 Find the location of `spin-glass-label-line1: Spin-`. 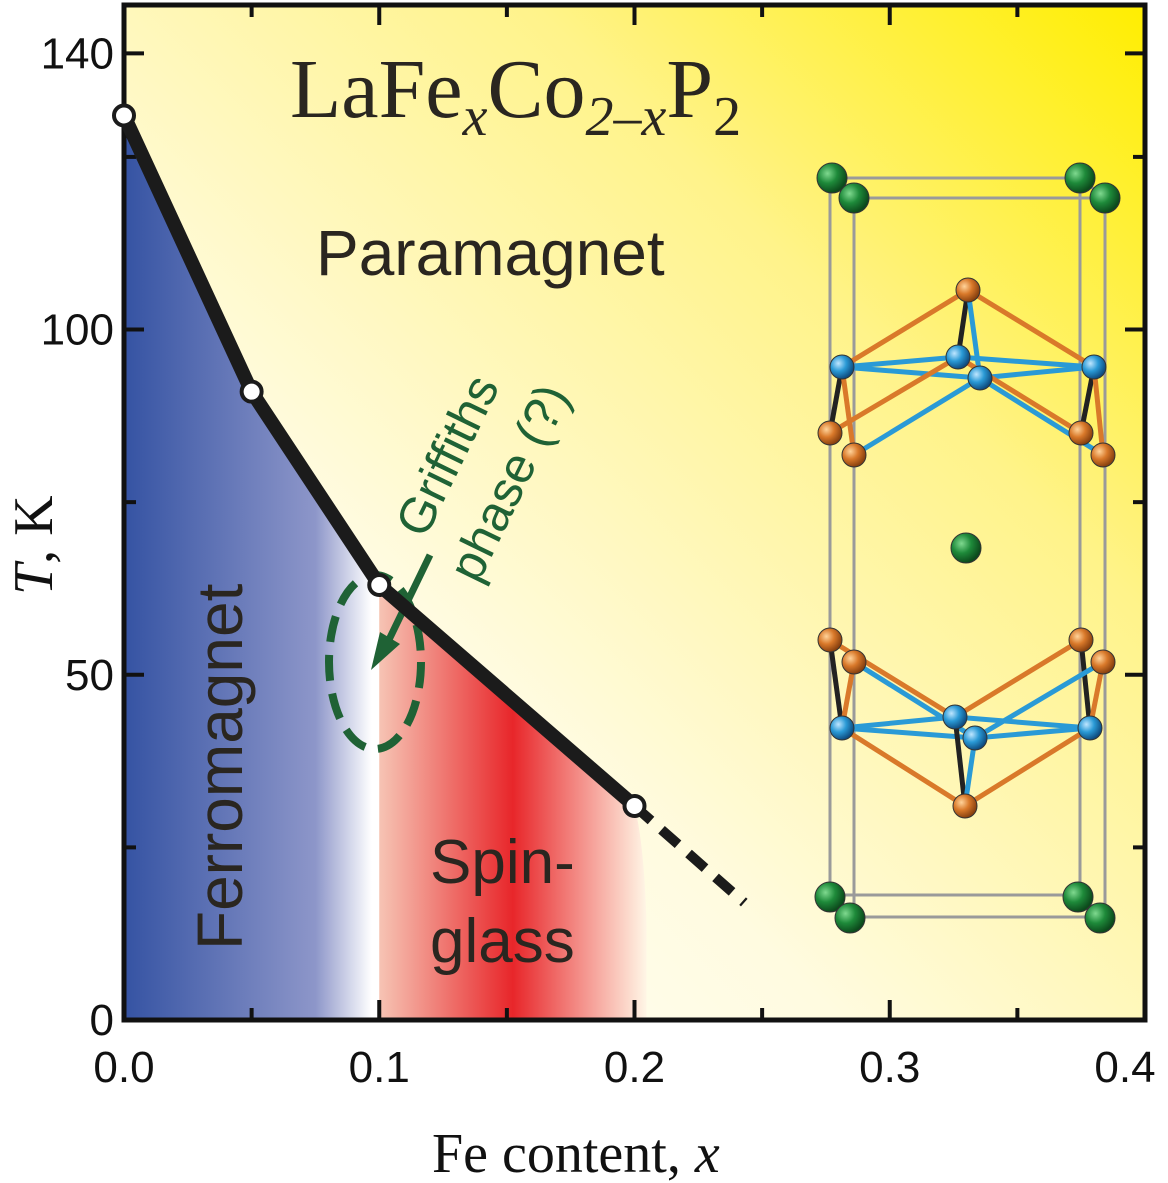

spin-glass-label-line1: Spin- is located at coordinates (502, 862).